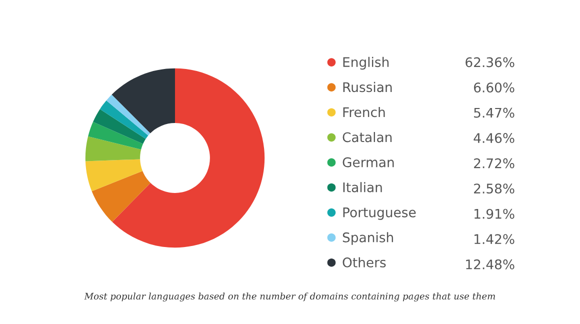 Image resolution: width=580 pixels, height=324 pixels. Describe the element at coordinates (494, 189) in the screenshot. I see `data-label: 2.58%` at that location.